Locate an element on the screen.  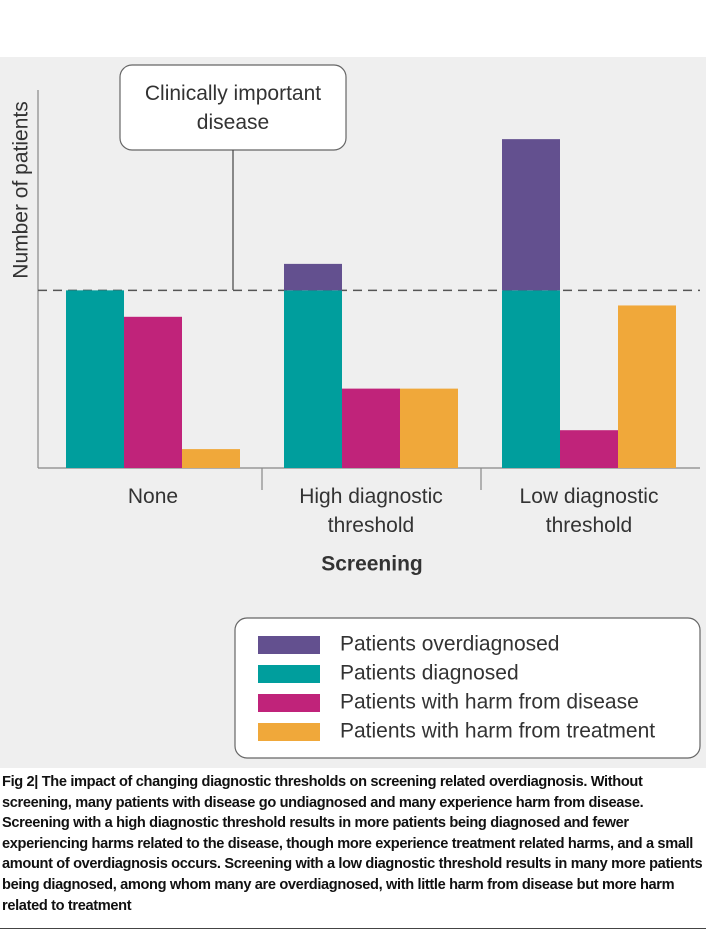
legend-label: Patients with harm from disease is located at coordinates (489, 702).